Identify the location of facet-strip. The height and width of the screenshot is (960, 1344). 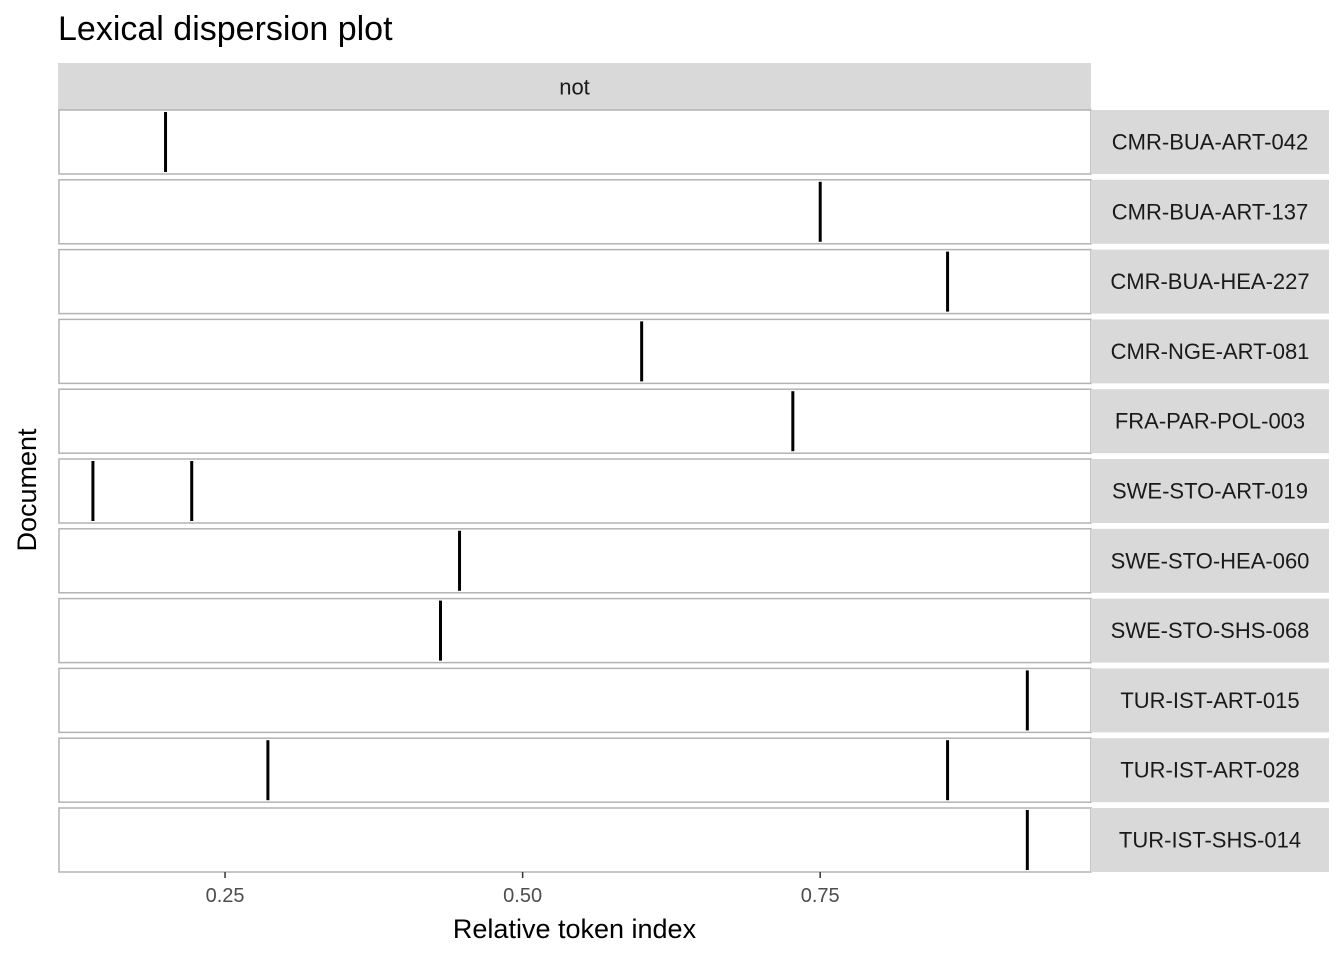
(574, 86).